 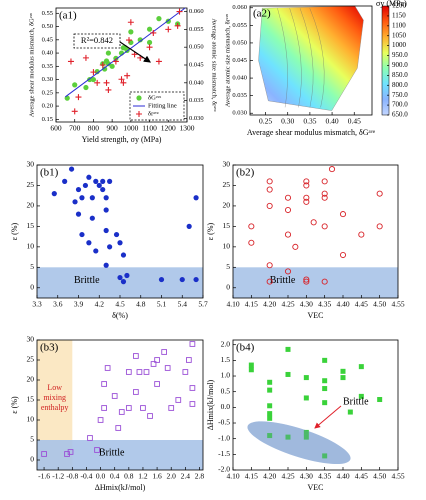 I want to click on y2-tick-label: 0.030, so click(x=196, y=118).